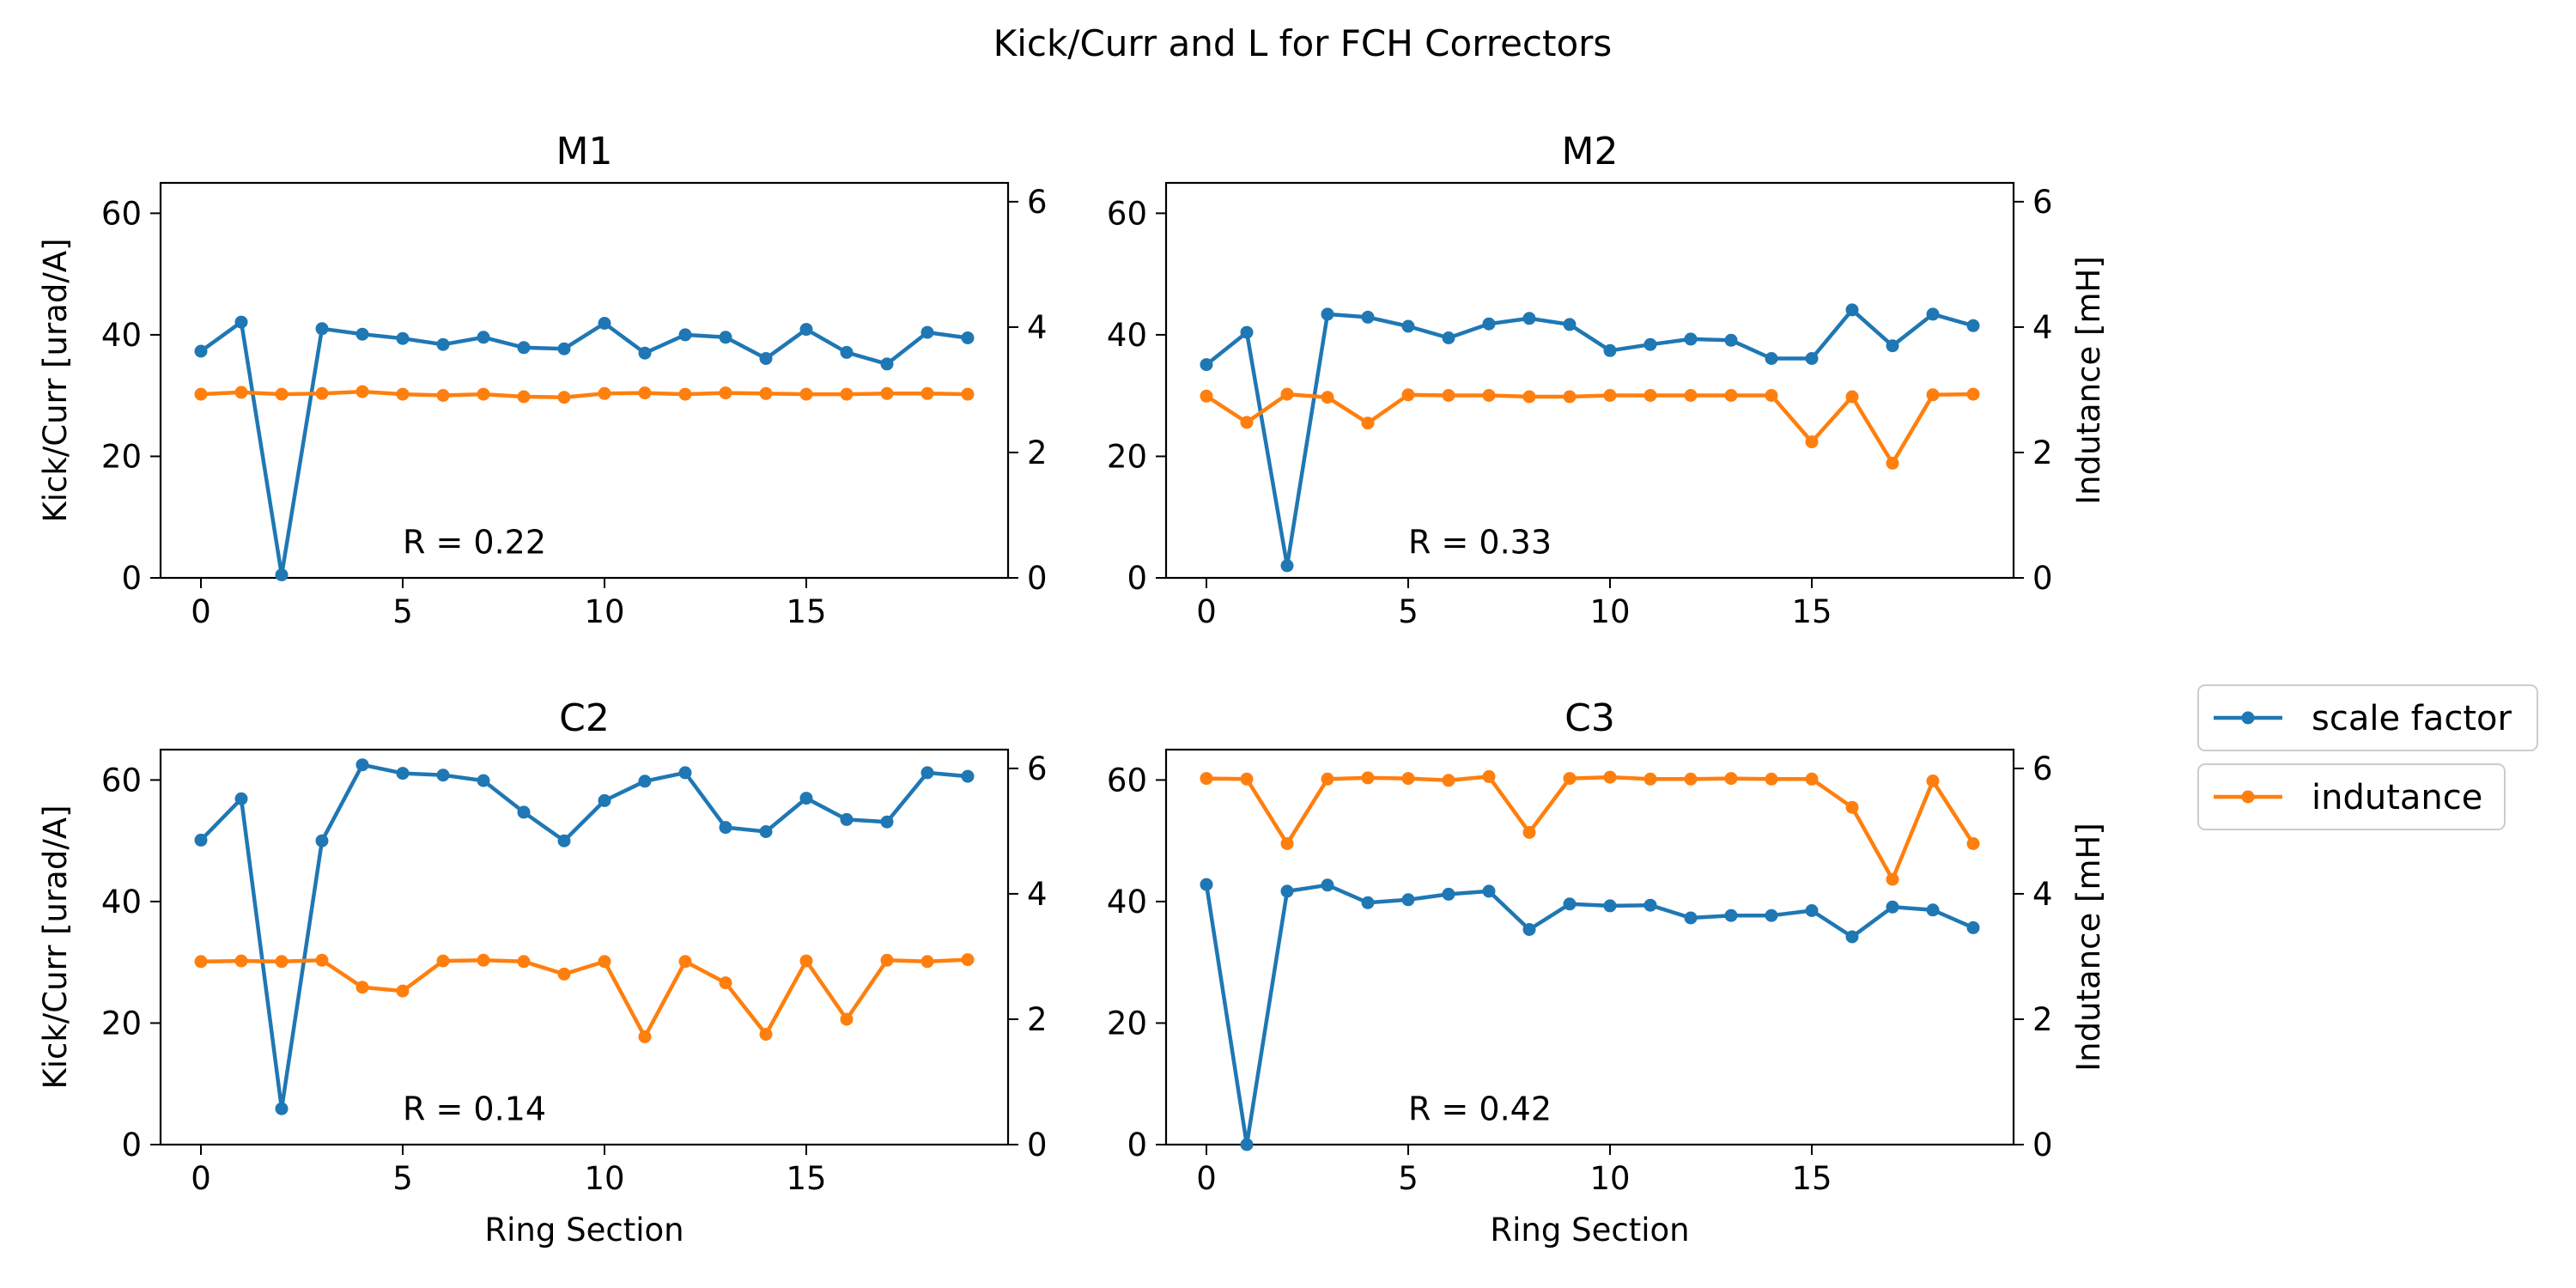  What do you see at coordinates (1480, 543) in the screenshot?
I see `correlation-annotation: R = 0.33` at bounding box center [1480, 543].